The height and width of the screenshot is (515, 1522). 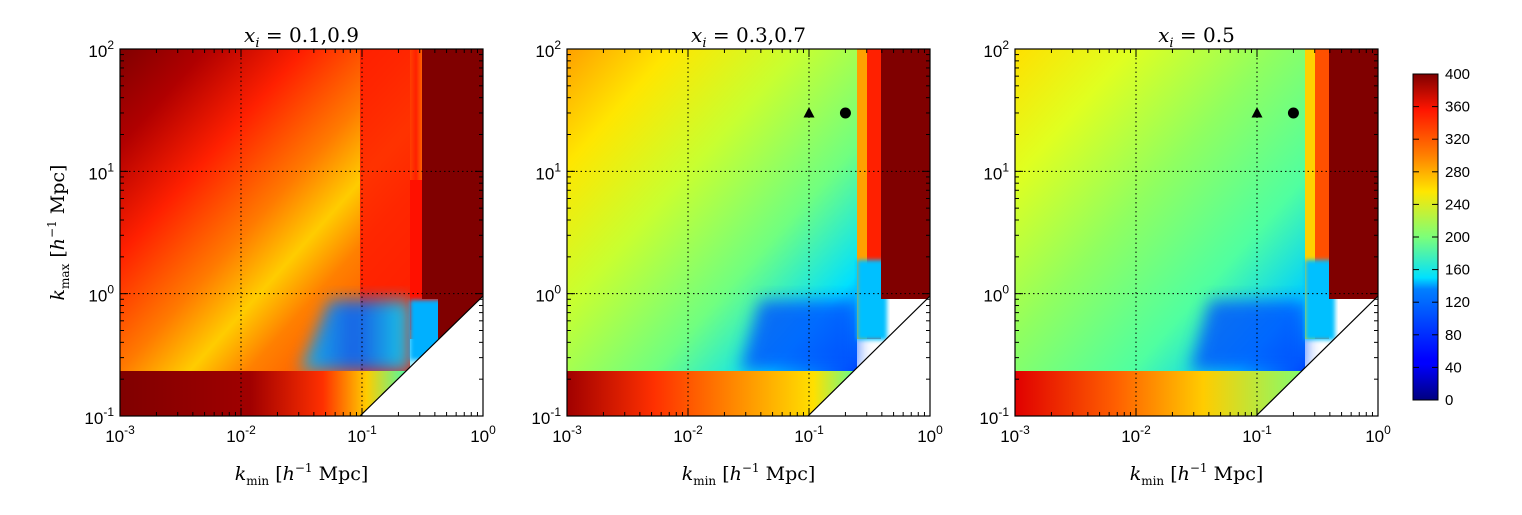 I want to click on colorbar-tick-label: 0, so click(x=1449, y=400).